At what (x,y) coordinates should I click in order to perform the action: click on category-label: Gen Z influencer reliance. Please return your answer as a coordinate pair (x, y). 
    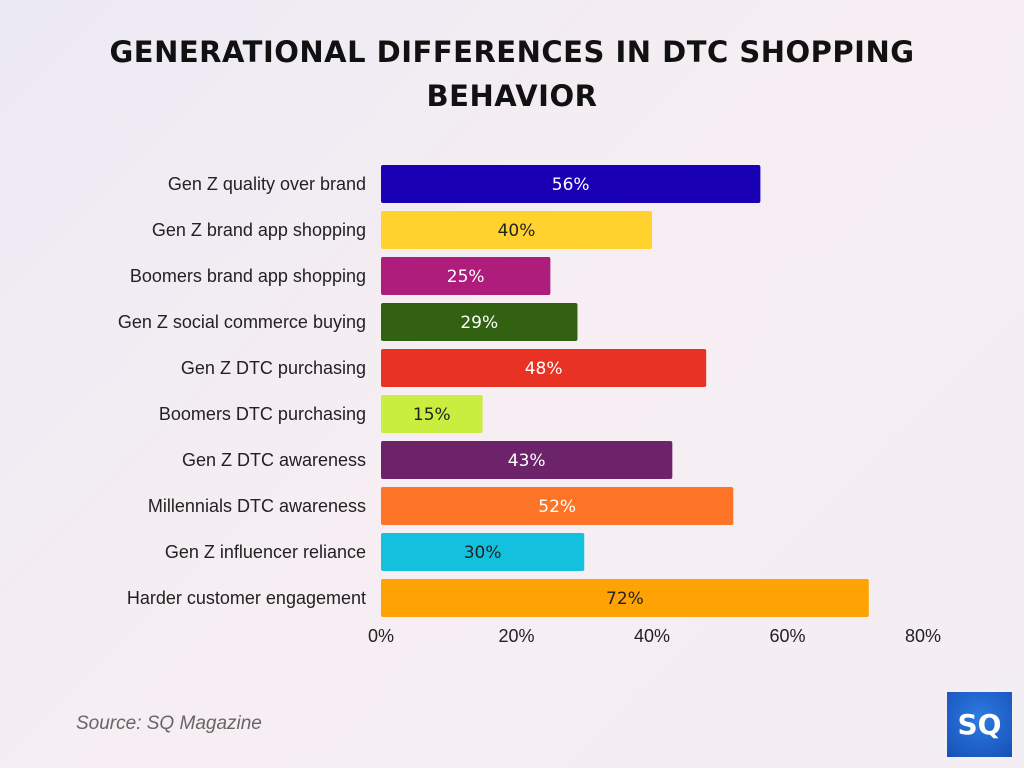
    Looking at the image, I should click on (265, 552).